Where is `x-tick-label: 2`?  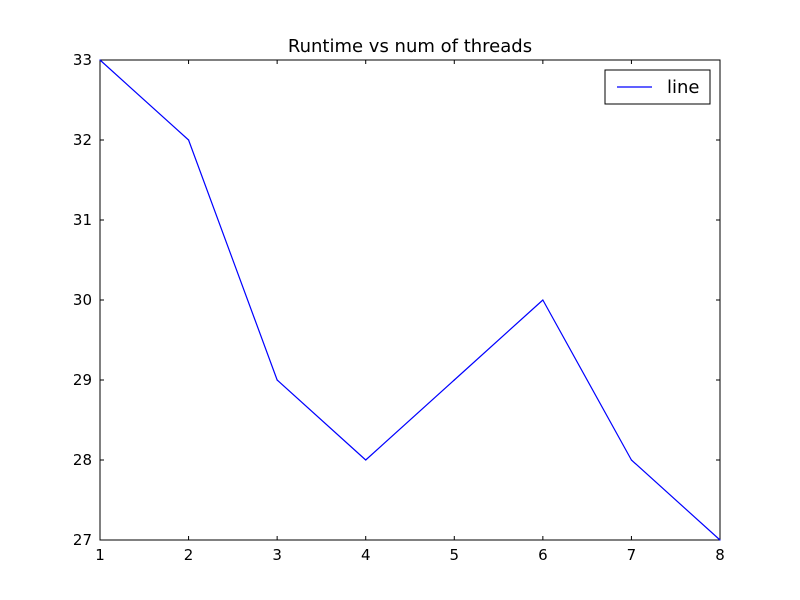 x-tick-label: 2 is located at coordinates (189, 555).